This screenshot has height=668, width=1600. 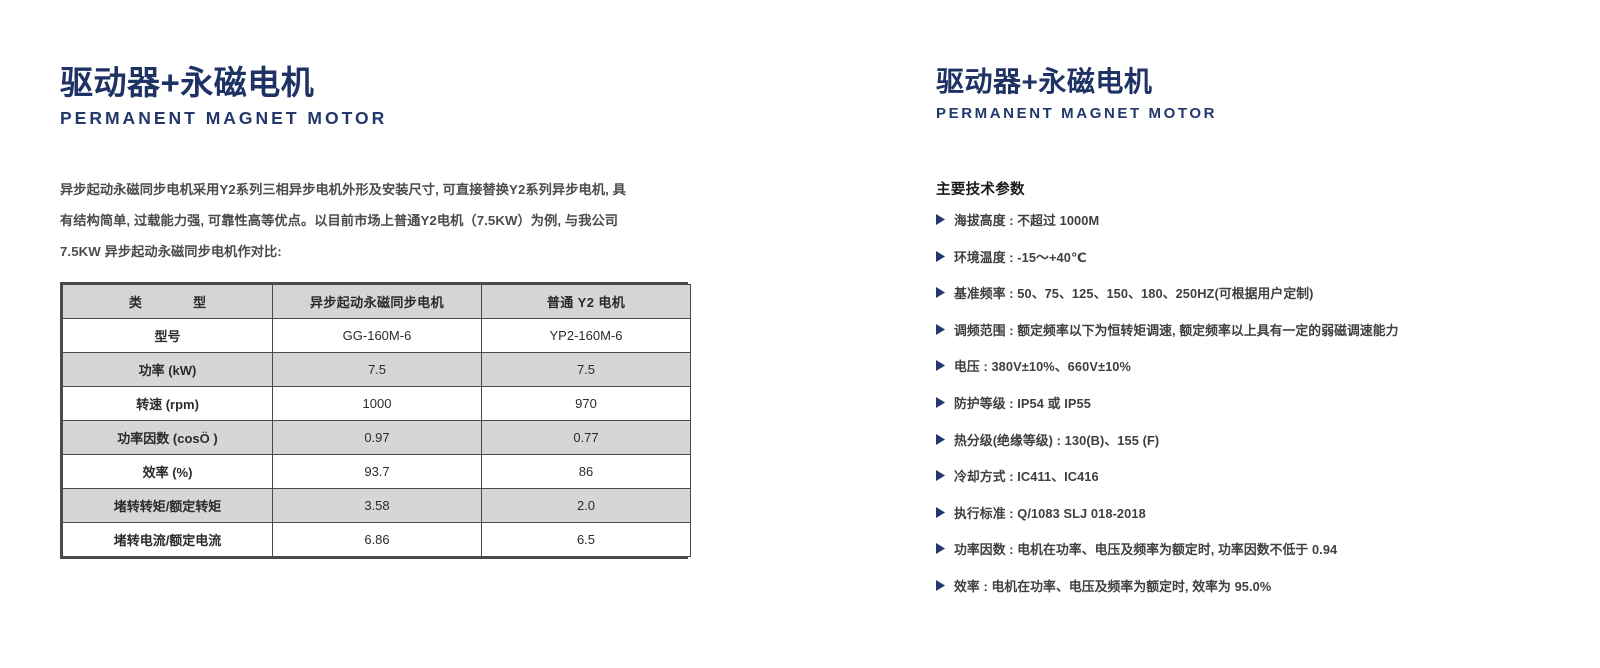 What do you see at coordinates (167, 335) in the screenshot?
I see `row-label: 型号` at bounding box center [167, 335].